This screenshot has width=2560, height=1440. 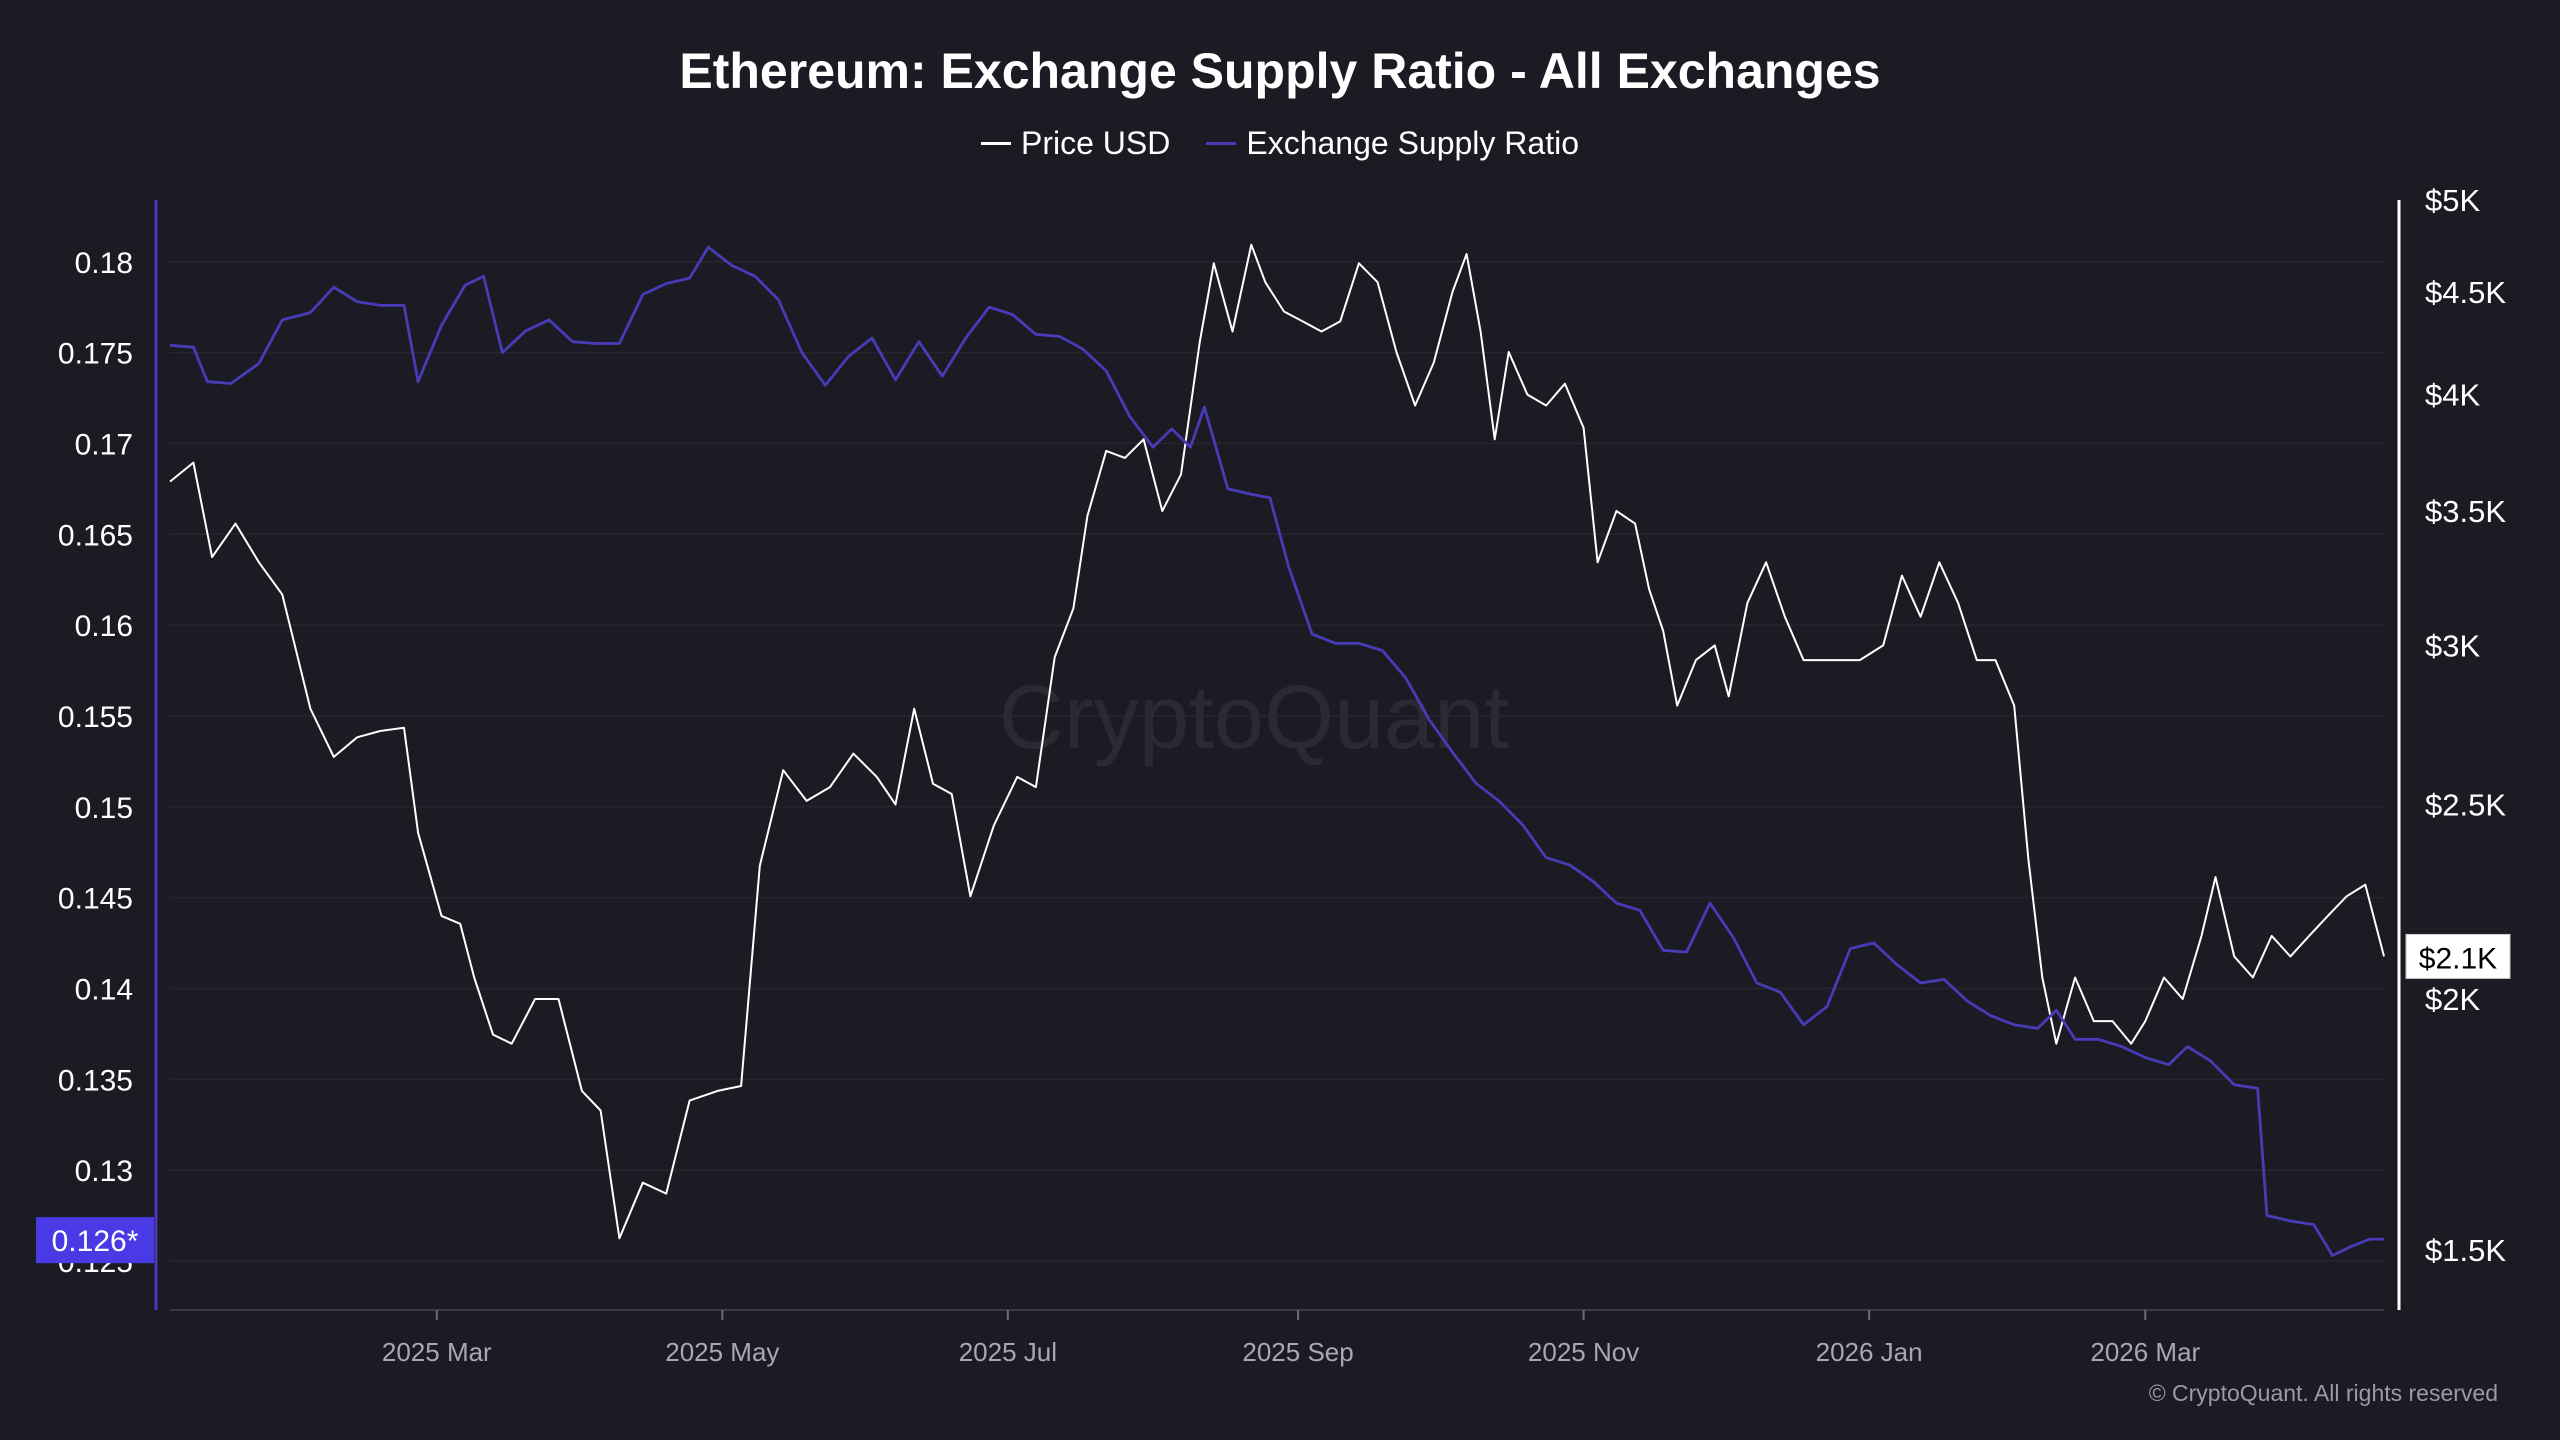 I want to click on left-tick-label: 0.18, so click(x=104, y=263).